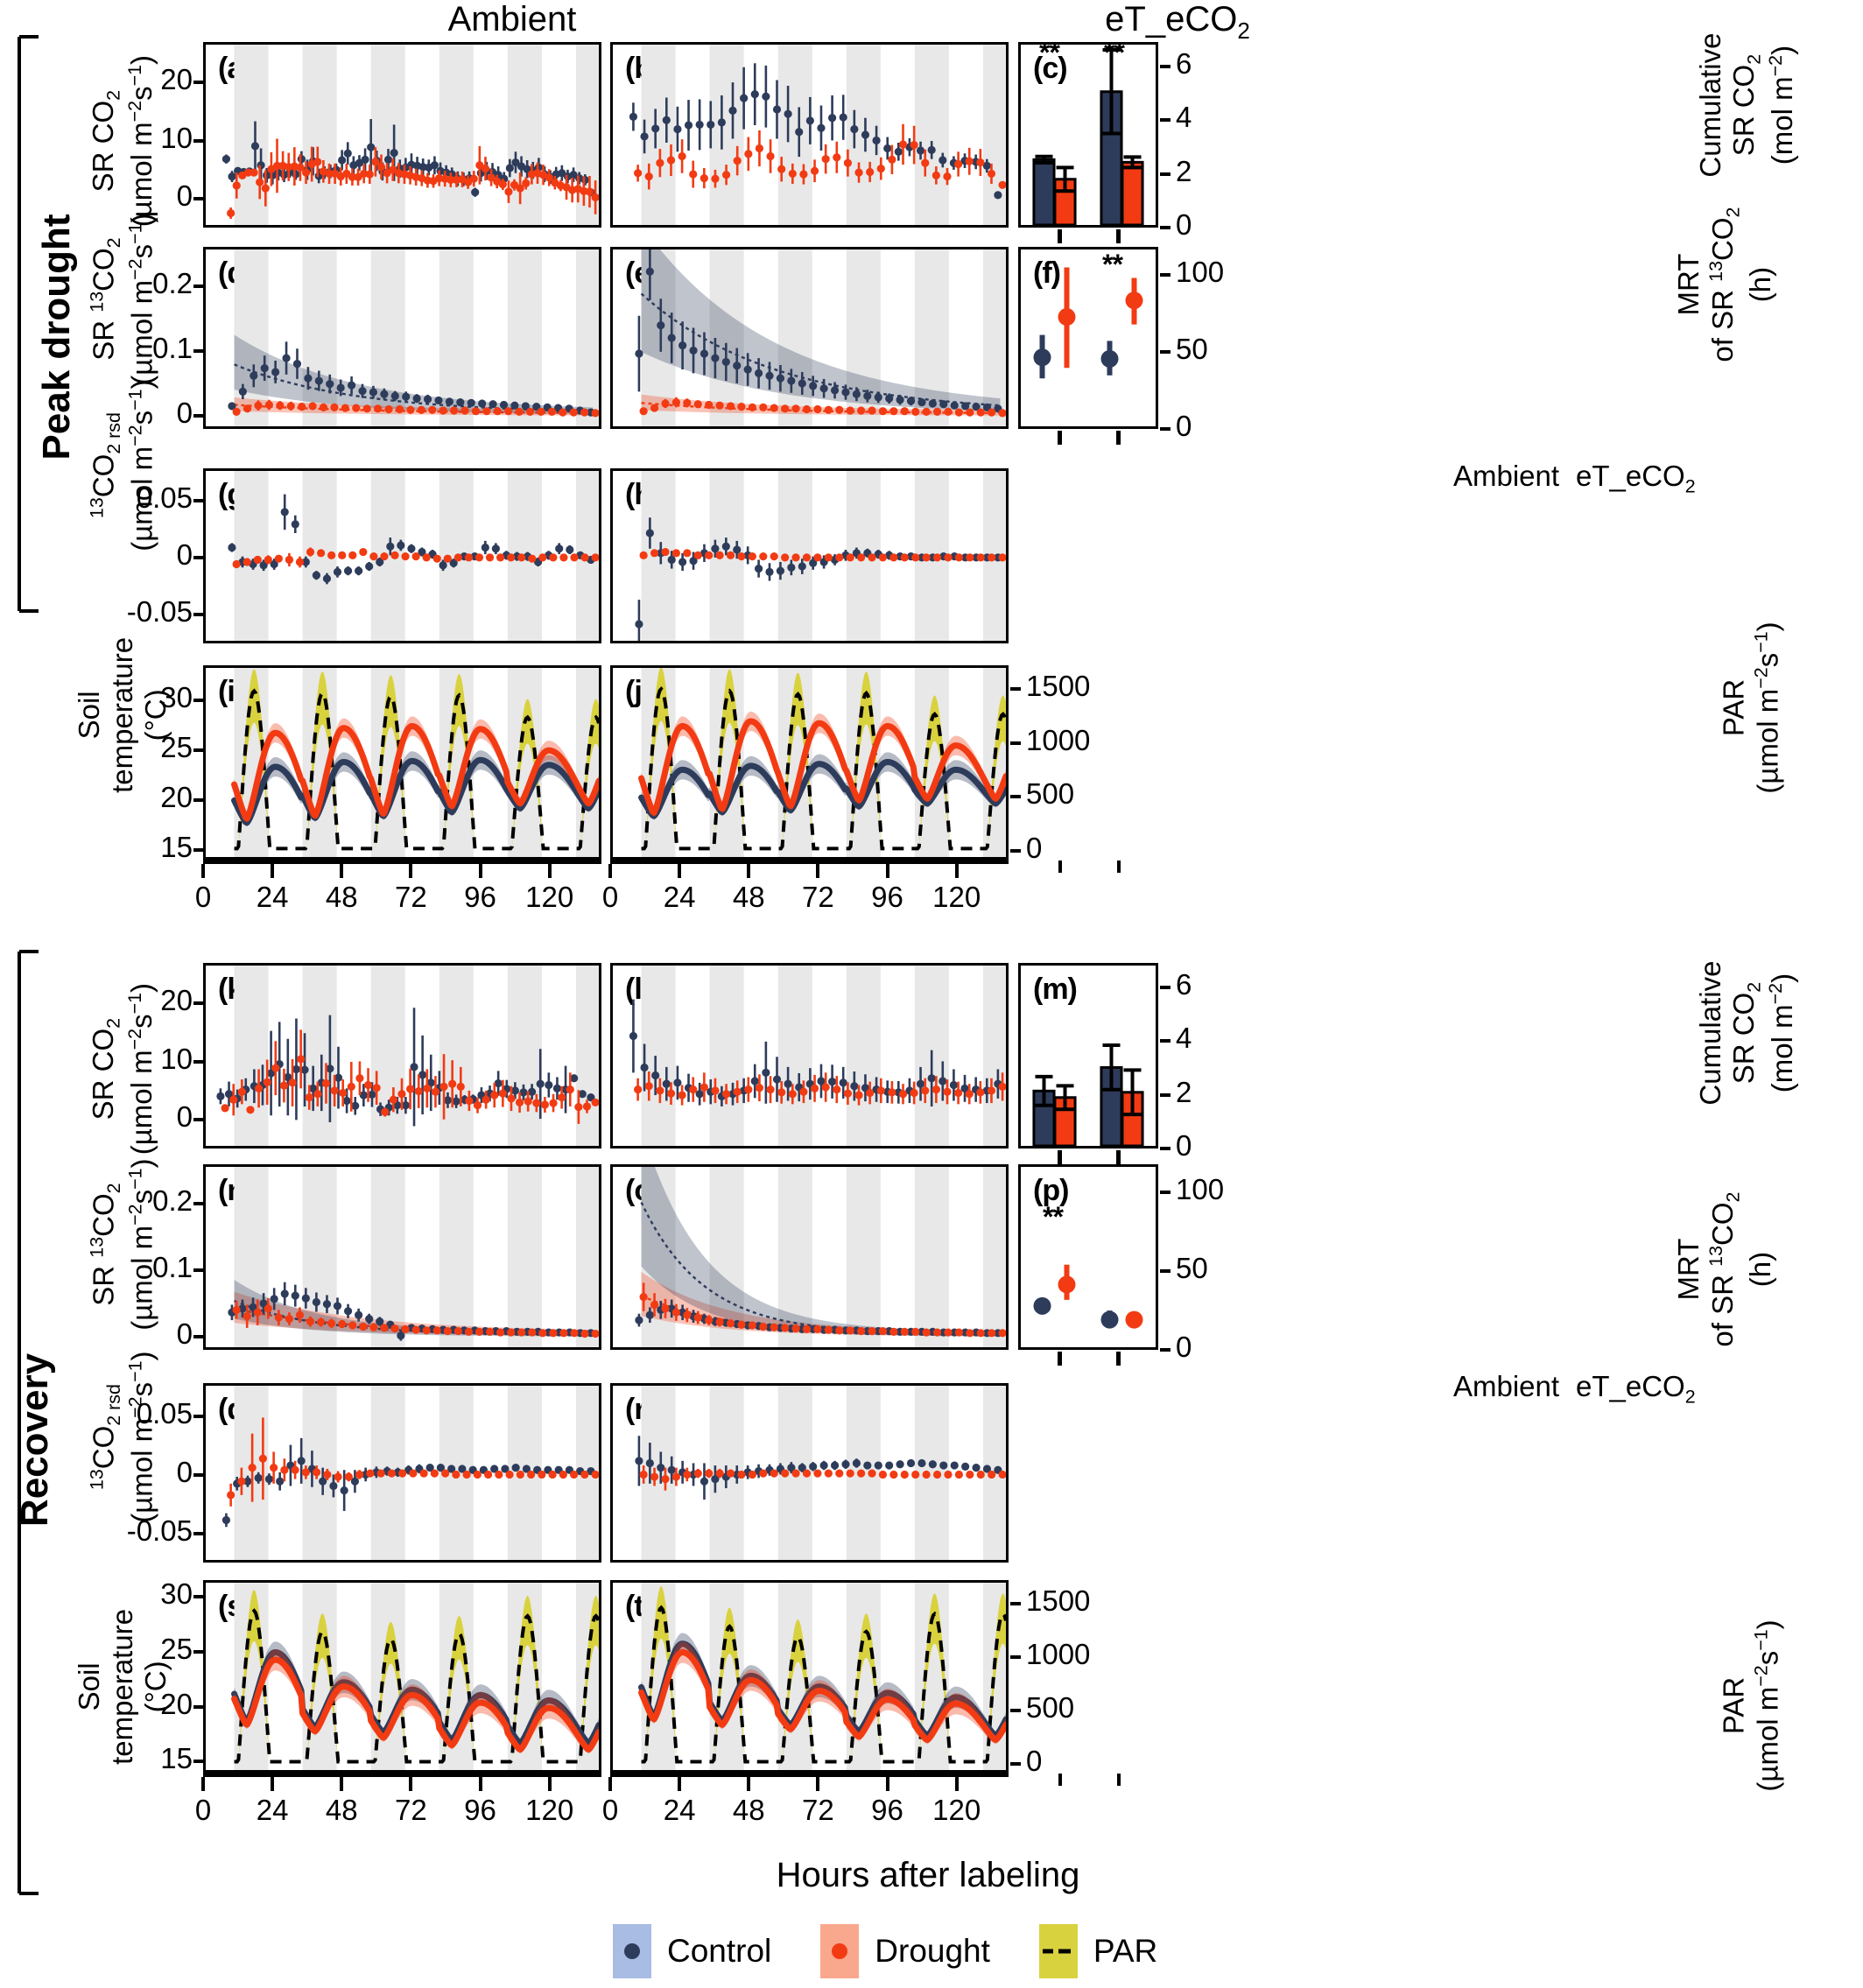  I want to click on y-axis-par-top-tick-label: 500, so click(1050, 794).